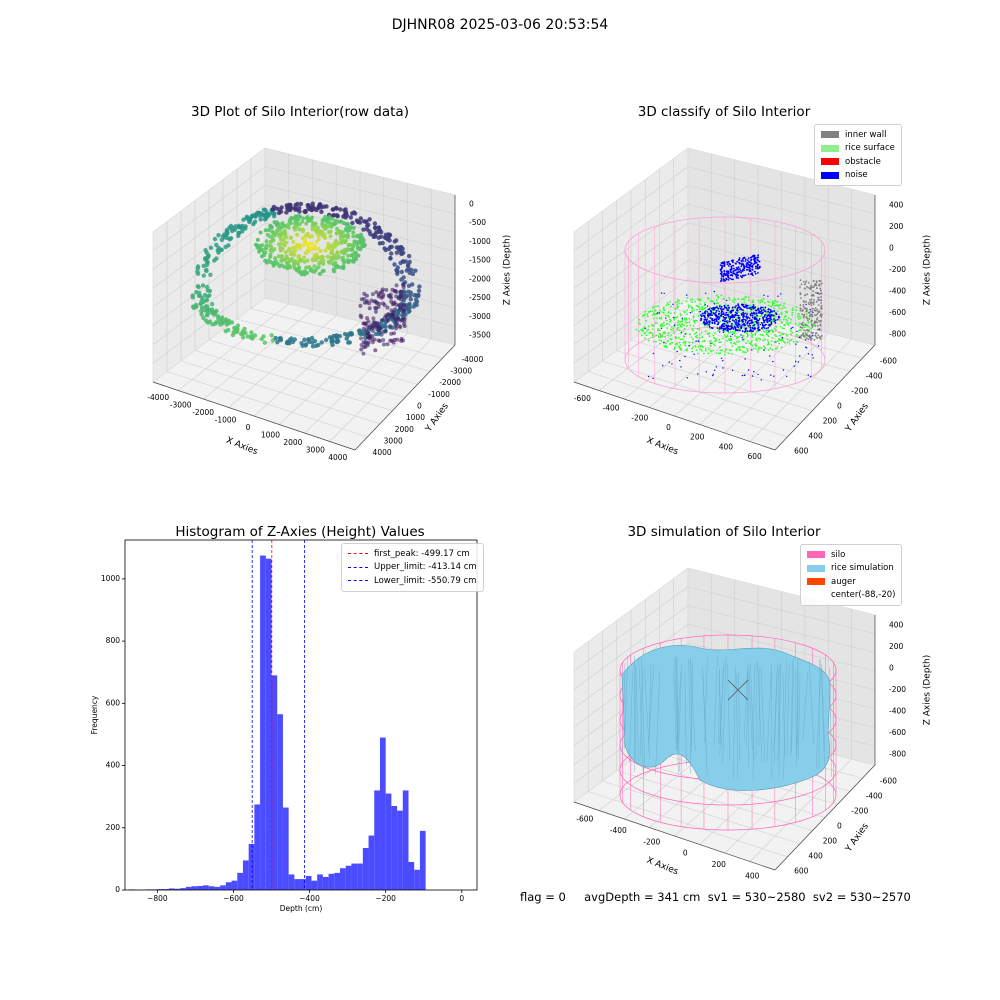 The width and height of the screenshot is (1000, 1000). I want to click on z-tick-label: -500, so click(477, 222).